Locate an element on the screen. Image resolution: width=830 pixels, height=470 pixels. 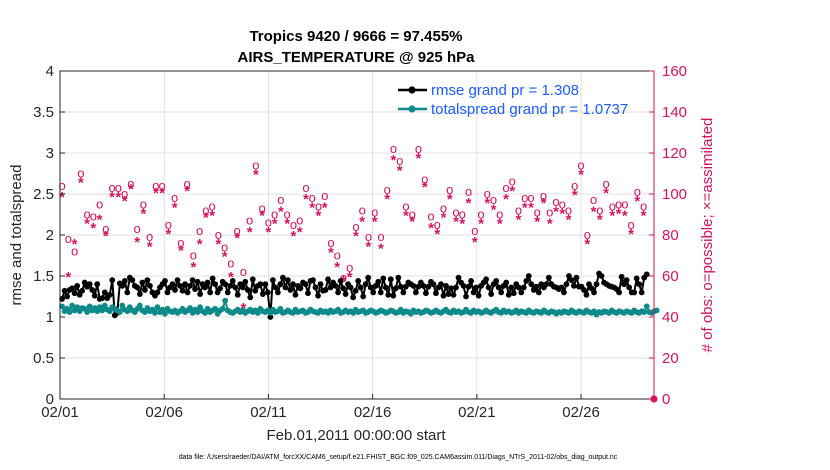
y2-tick-label: 140 is located at coordinates (674, 112).